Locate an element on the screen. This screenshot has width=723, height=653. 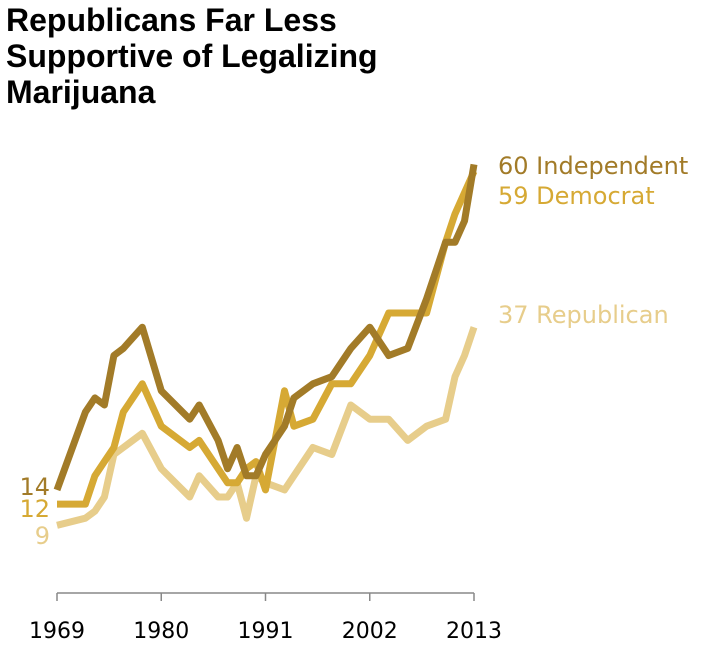
x-tick-label: 1980 is located at coordinates (161, 631).